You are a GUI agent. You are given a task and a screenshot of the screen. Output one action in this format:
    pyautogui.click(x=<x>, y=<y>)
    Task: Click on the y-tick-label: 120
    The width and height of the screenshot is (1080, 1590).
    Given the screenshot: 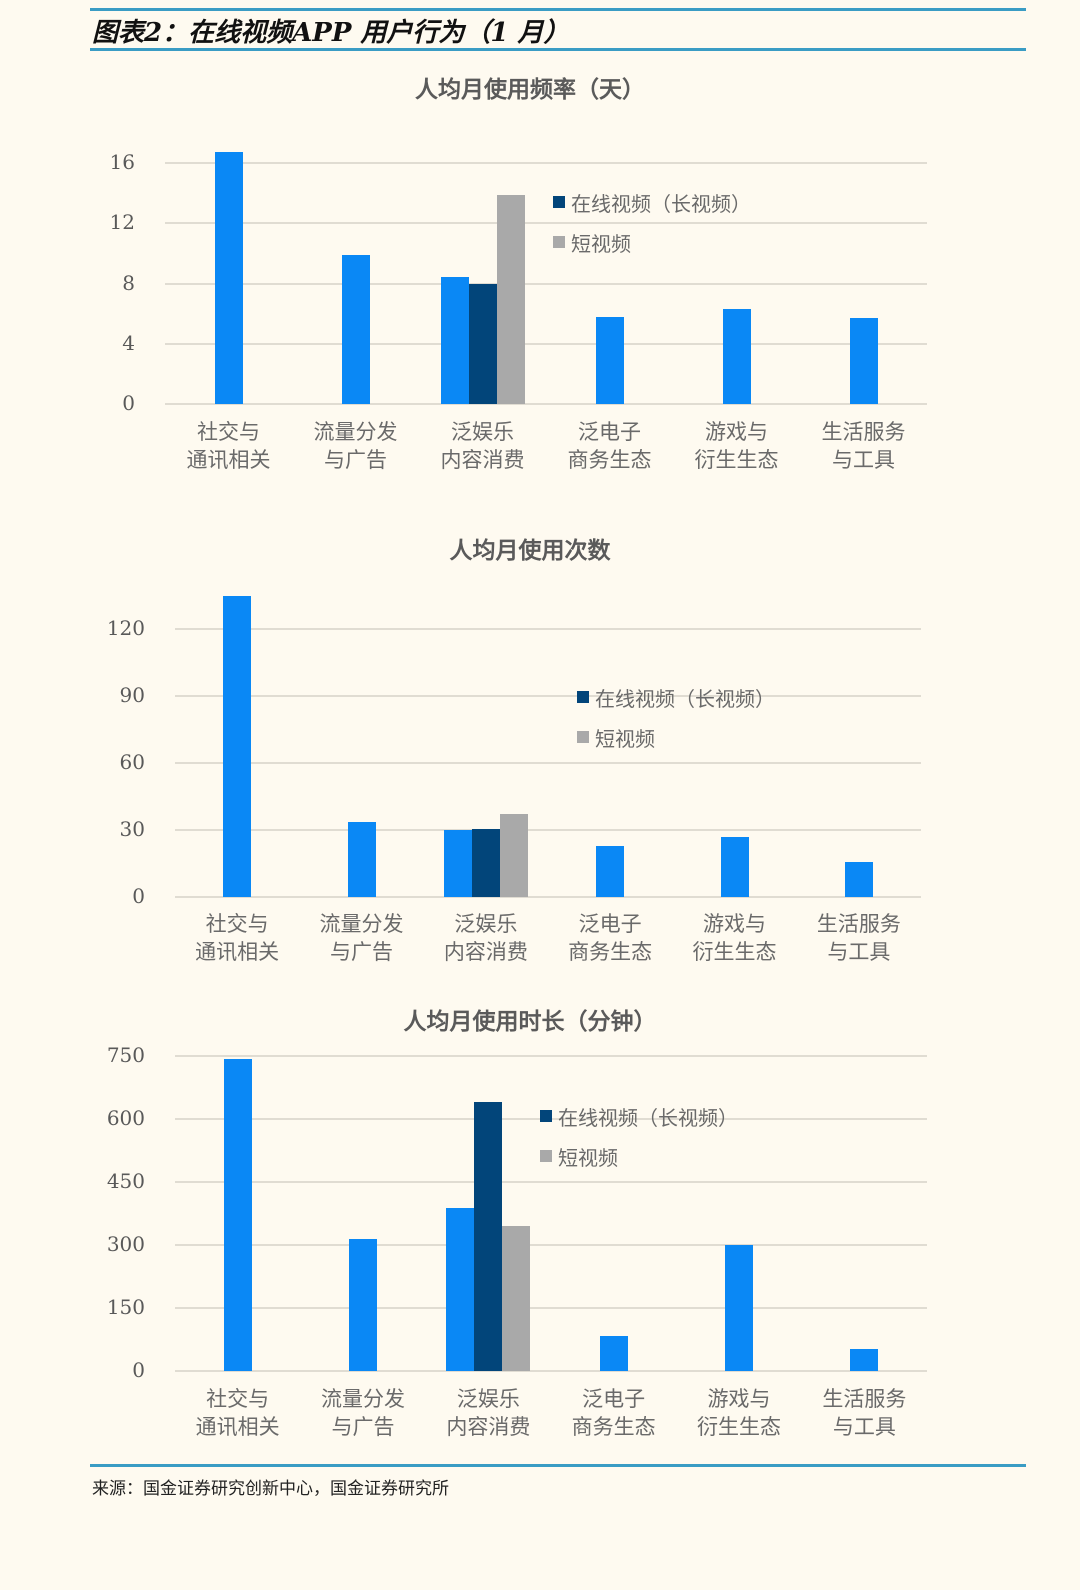 What is the action you would take?
    pyautogui.click(x=125, y=628)
    